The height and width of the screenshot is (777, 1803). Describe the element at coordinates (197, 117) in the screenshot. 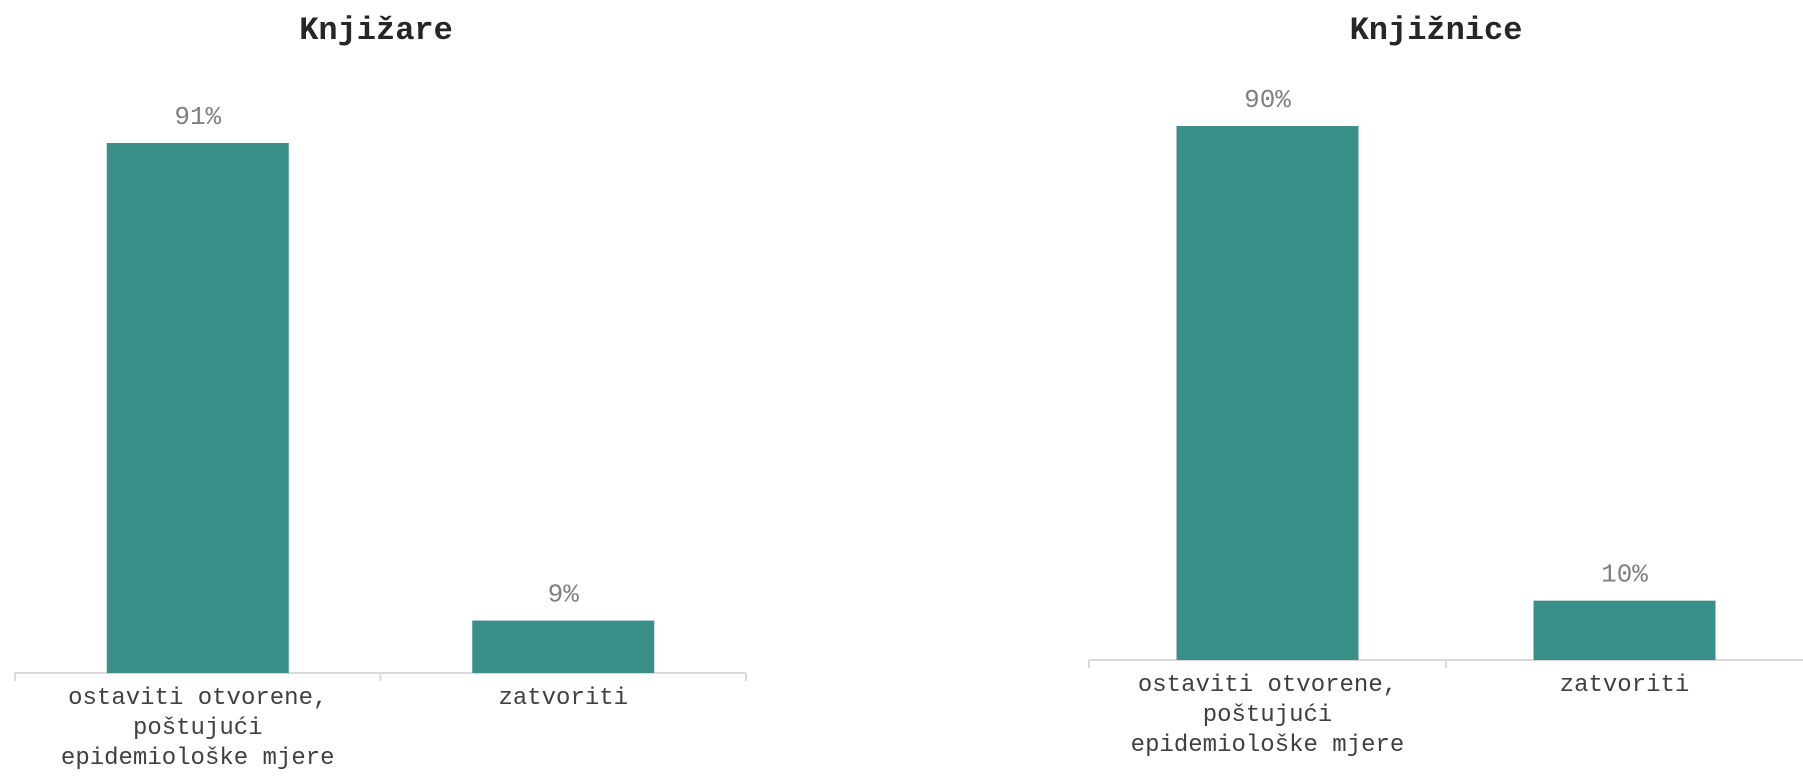

I see `data-label: 91%` at that location.